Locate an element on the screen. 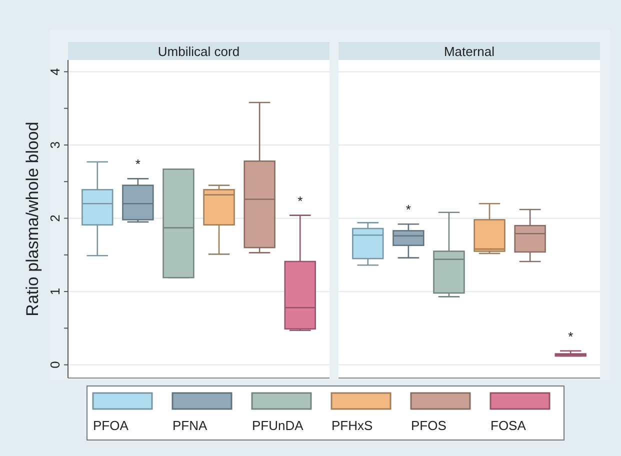 The image size is (621, 456). legend-label: PFNA is located at coordinates (190, 425).